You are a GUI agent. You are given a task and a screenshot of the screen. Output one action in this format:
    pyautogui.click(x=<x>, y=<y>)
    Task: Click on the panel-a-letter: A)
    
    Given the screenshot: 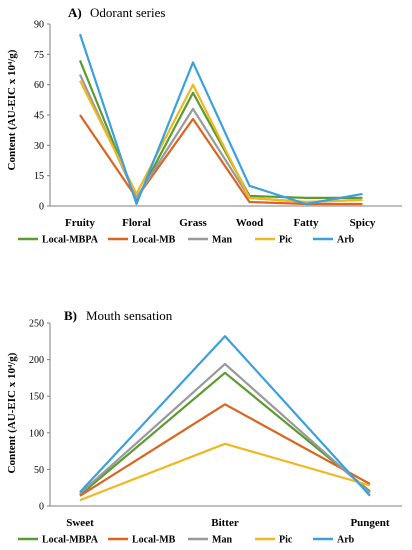 What is the action you would take?
    pyautogui.click(x=75, y=12)
    